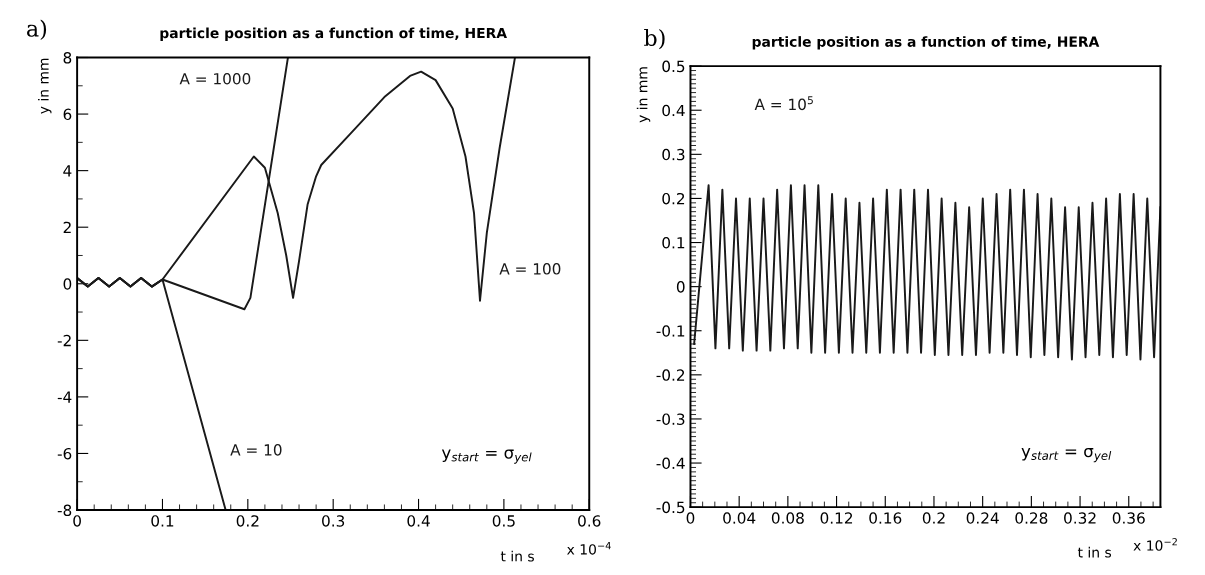  I want to click on text: A = 1000, so click(215, 79).